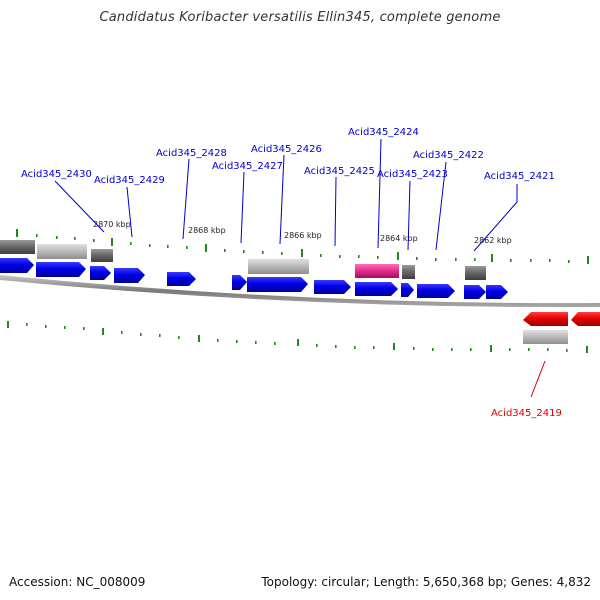 Image resolution: width=600 pixels, height=600 pixels. I want to click on forward-genes, so click(254, 278).